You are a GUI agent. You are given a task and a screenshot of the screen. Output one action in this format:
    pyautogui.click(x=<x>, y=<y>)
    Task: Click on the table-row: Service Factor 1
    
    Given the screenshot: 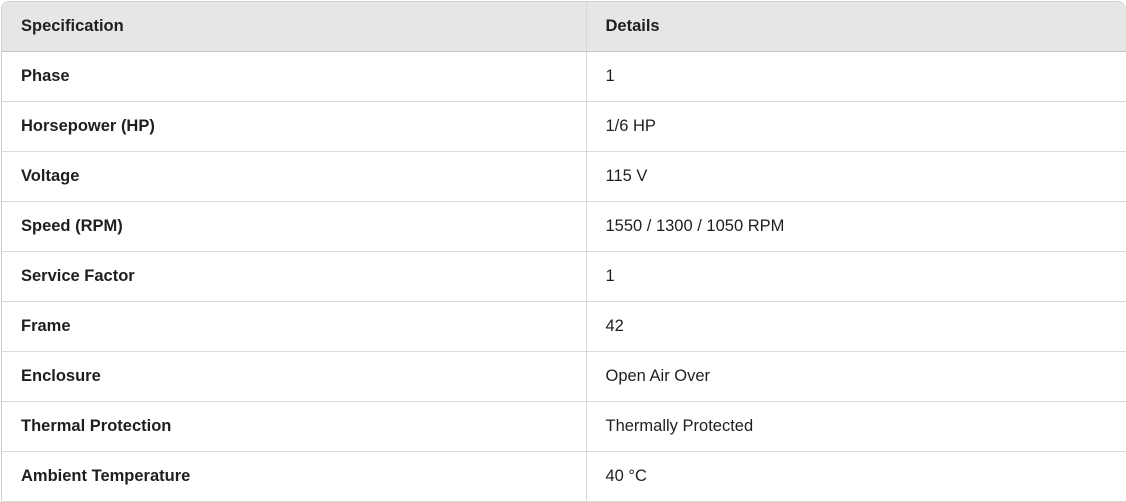 What is the action you would take?
    pyautogui.click(x=564, y=276)
    